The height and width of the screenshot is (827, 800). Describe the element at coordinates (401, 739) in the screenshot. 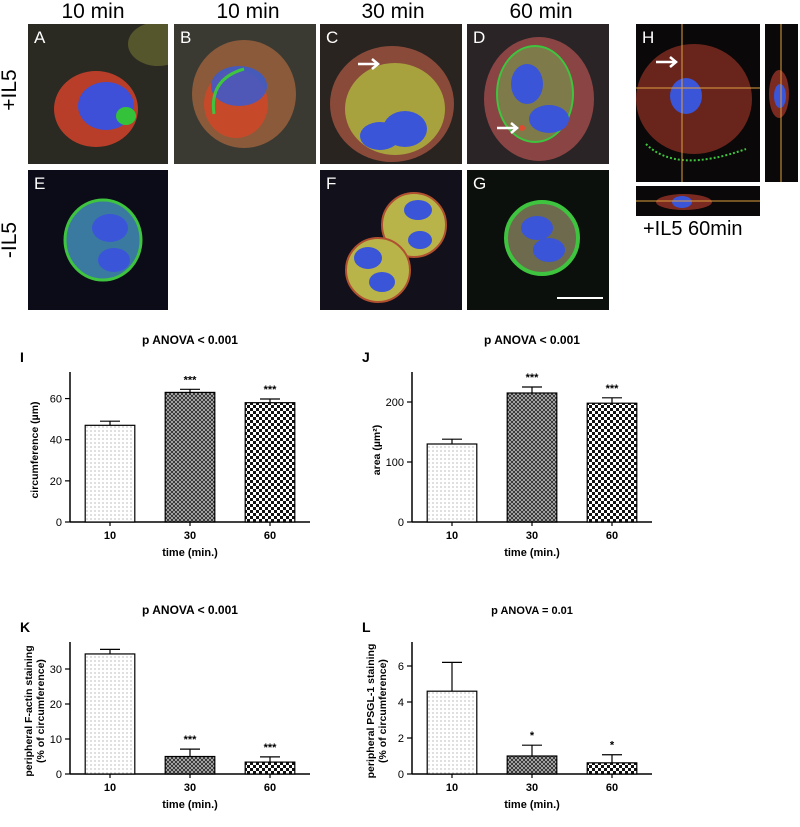

I see `chart-l-ytick-label: 2` at that location.